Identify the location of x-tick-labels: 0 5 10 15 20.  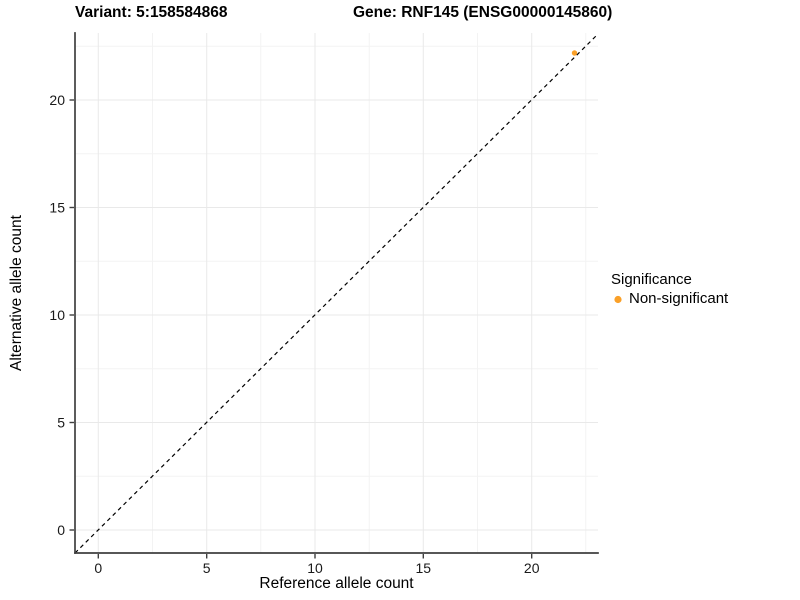
(316, 568).